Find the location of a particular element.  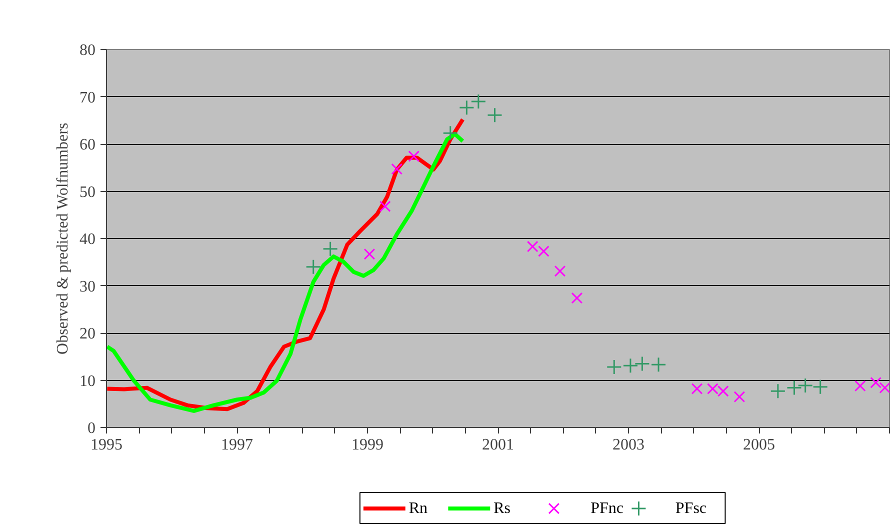

y-tick-label: 50 is located at coordinates (88, 192).